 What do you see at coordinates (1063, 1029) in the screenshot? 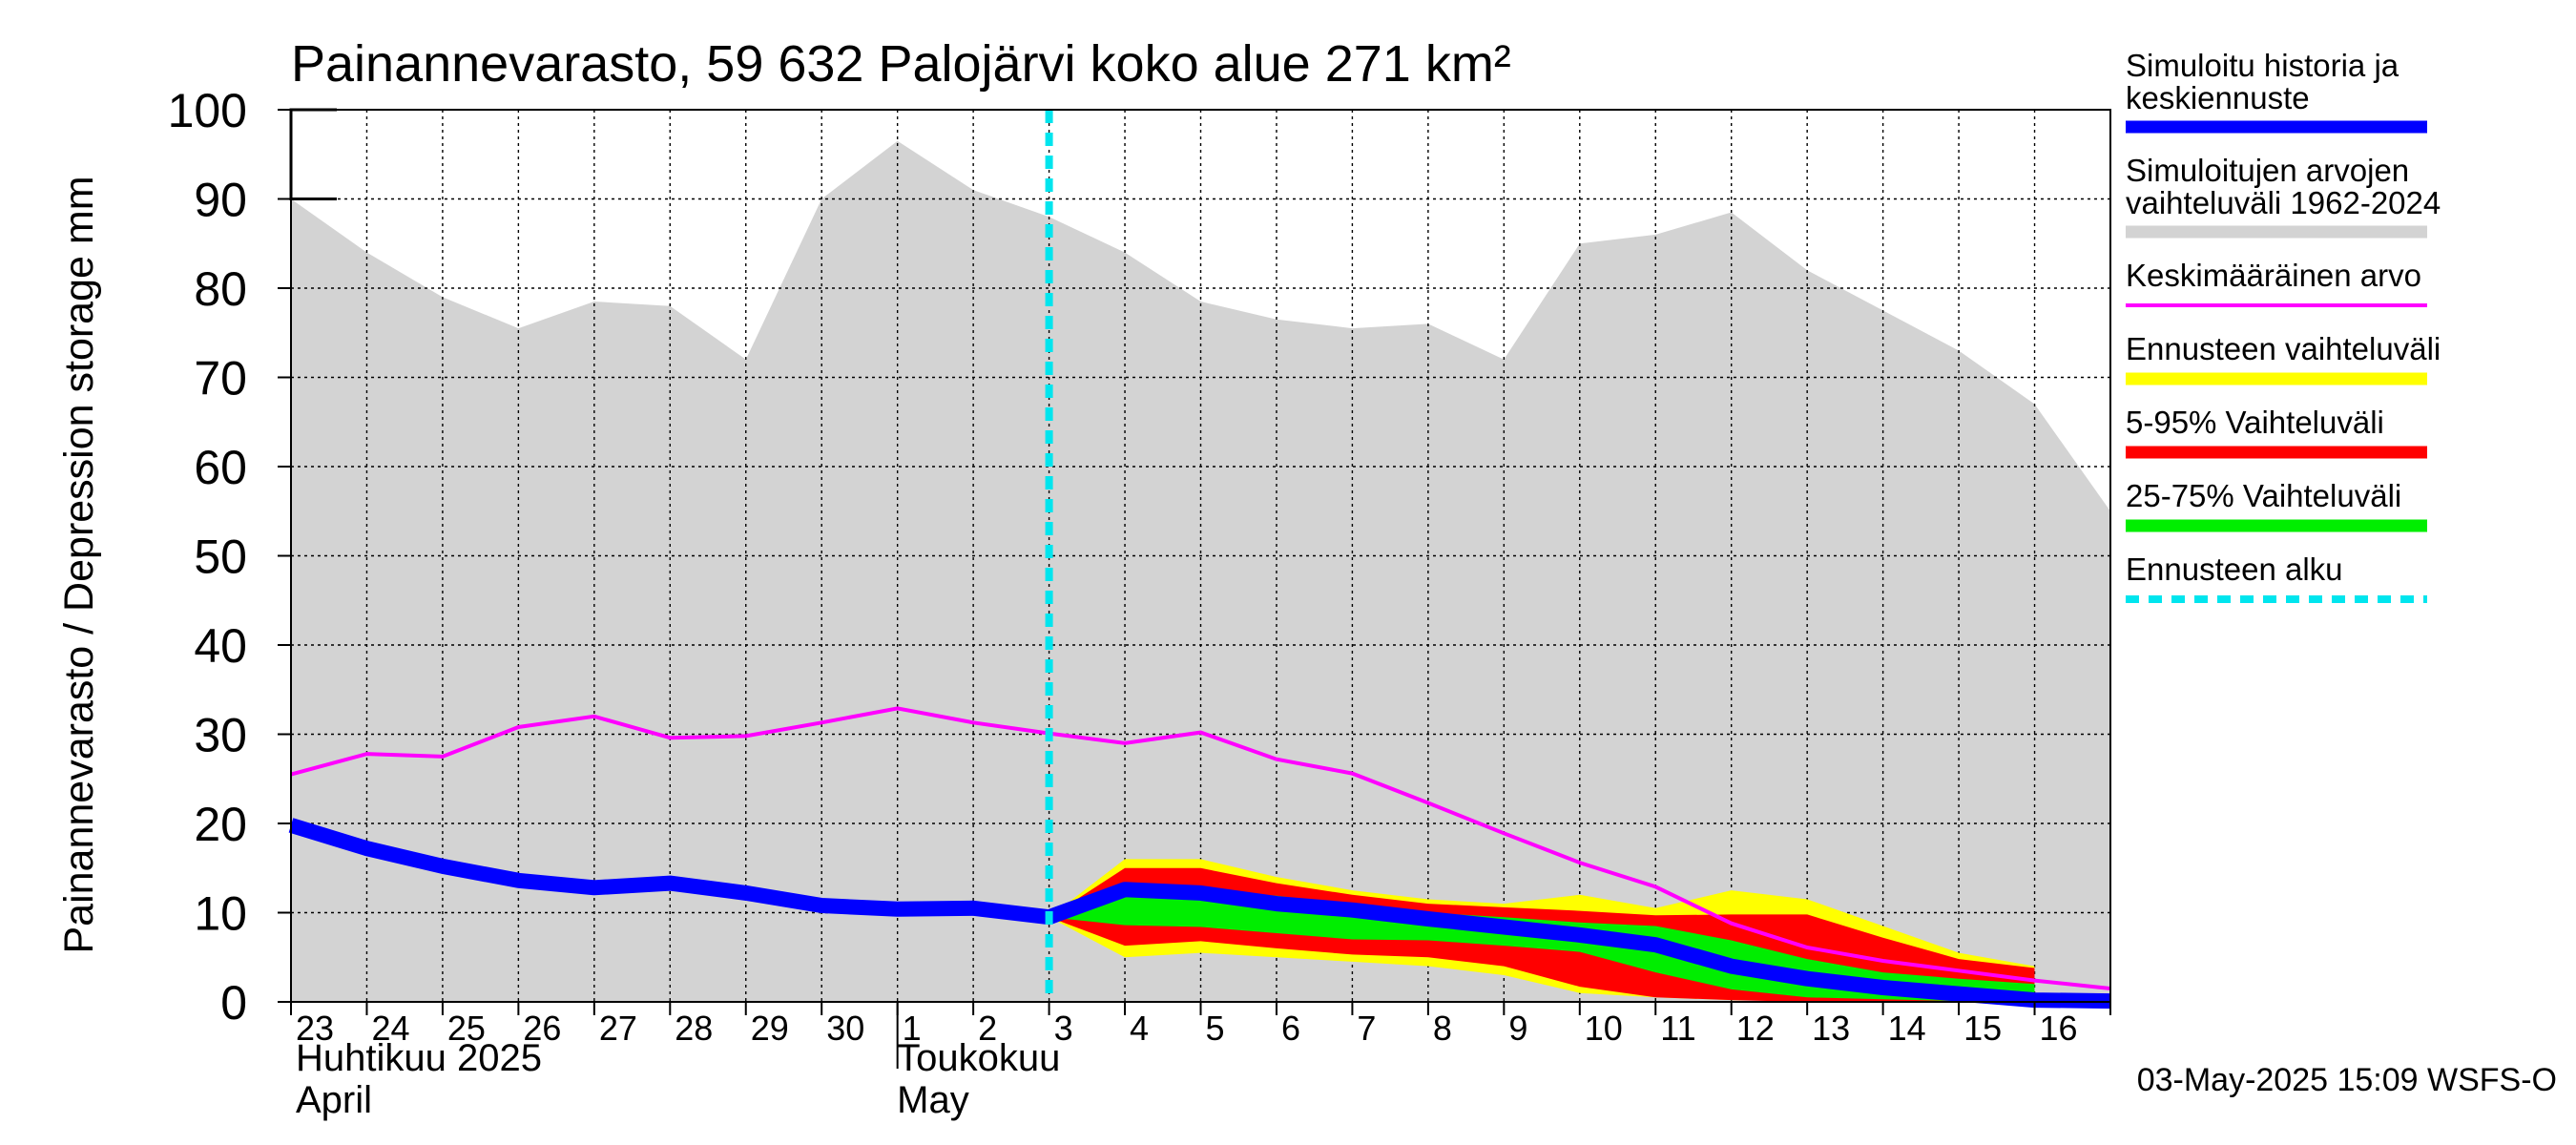
I see `x-tick-label: 3` at bounding box center [1063, 1029].